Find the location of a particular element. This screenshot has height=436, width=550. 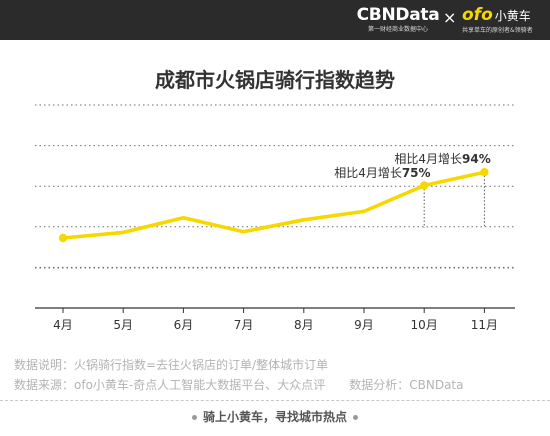

chart-title: 成都市火锅店骑行指数趋势 is located at coordinates (275, 80).